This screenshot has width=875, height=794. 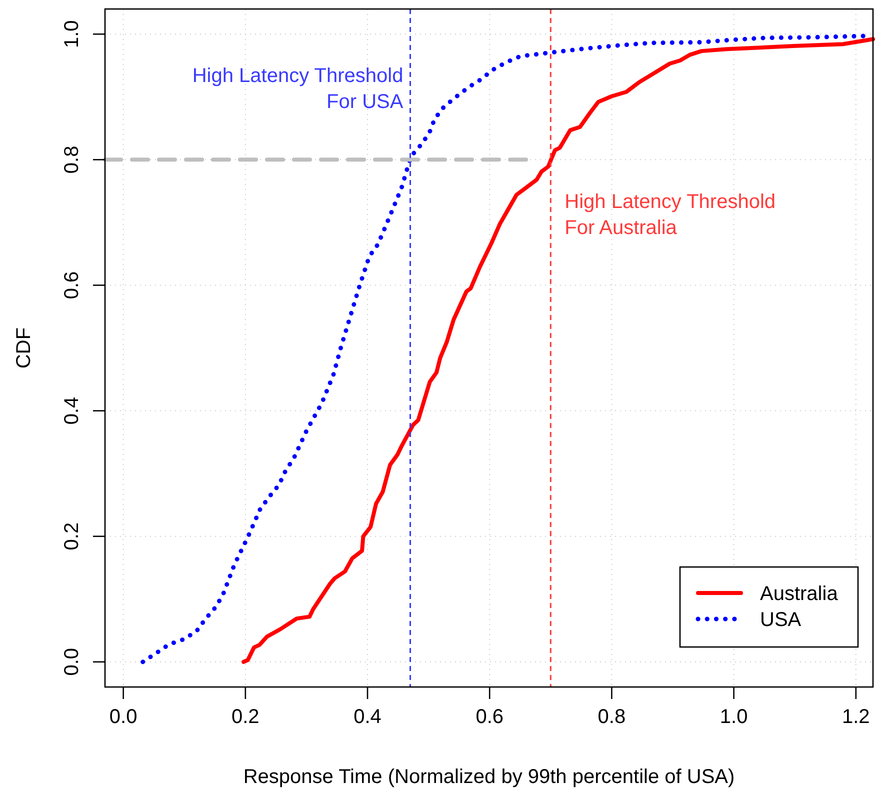 What do you see at coordinates (72, 34) in the screenshot?
I see `y-tick-label: 1.0` at bounding box center [72, 34].